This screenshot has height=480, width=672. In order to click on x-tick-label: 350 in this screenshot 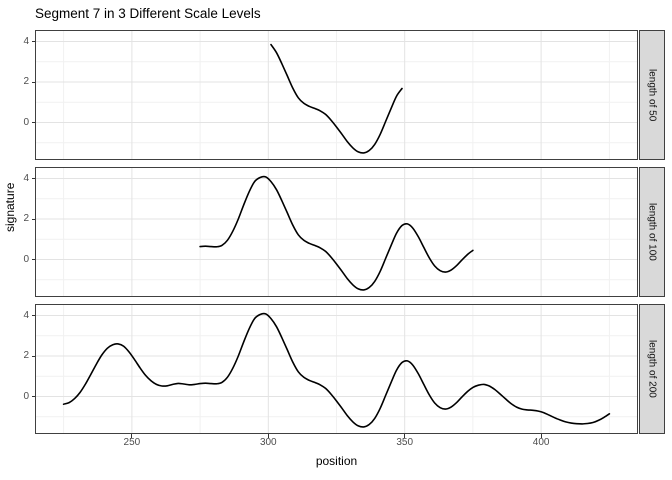, I will do `click(405, 442)`.